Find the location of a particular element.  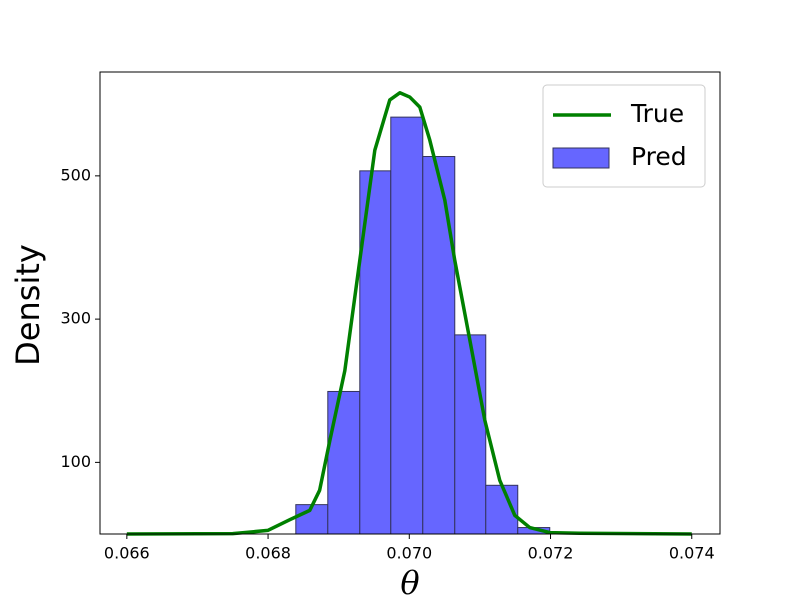

y-tick-label: 500 is located at coordinates (75, 174).